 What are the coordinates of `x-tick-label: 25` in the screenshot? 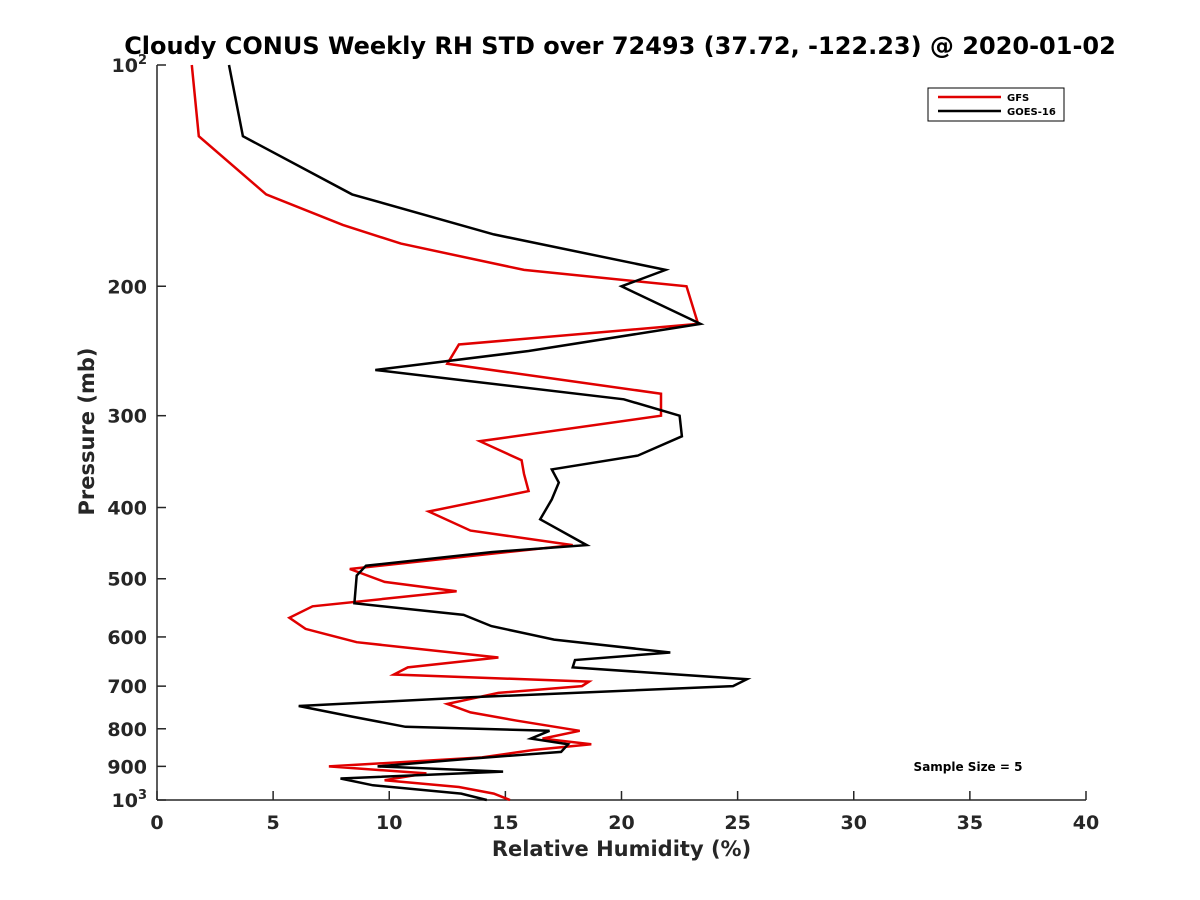 It's located at (737, 823).